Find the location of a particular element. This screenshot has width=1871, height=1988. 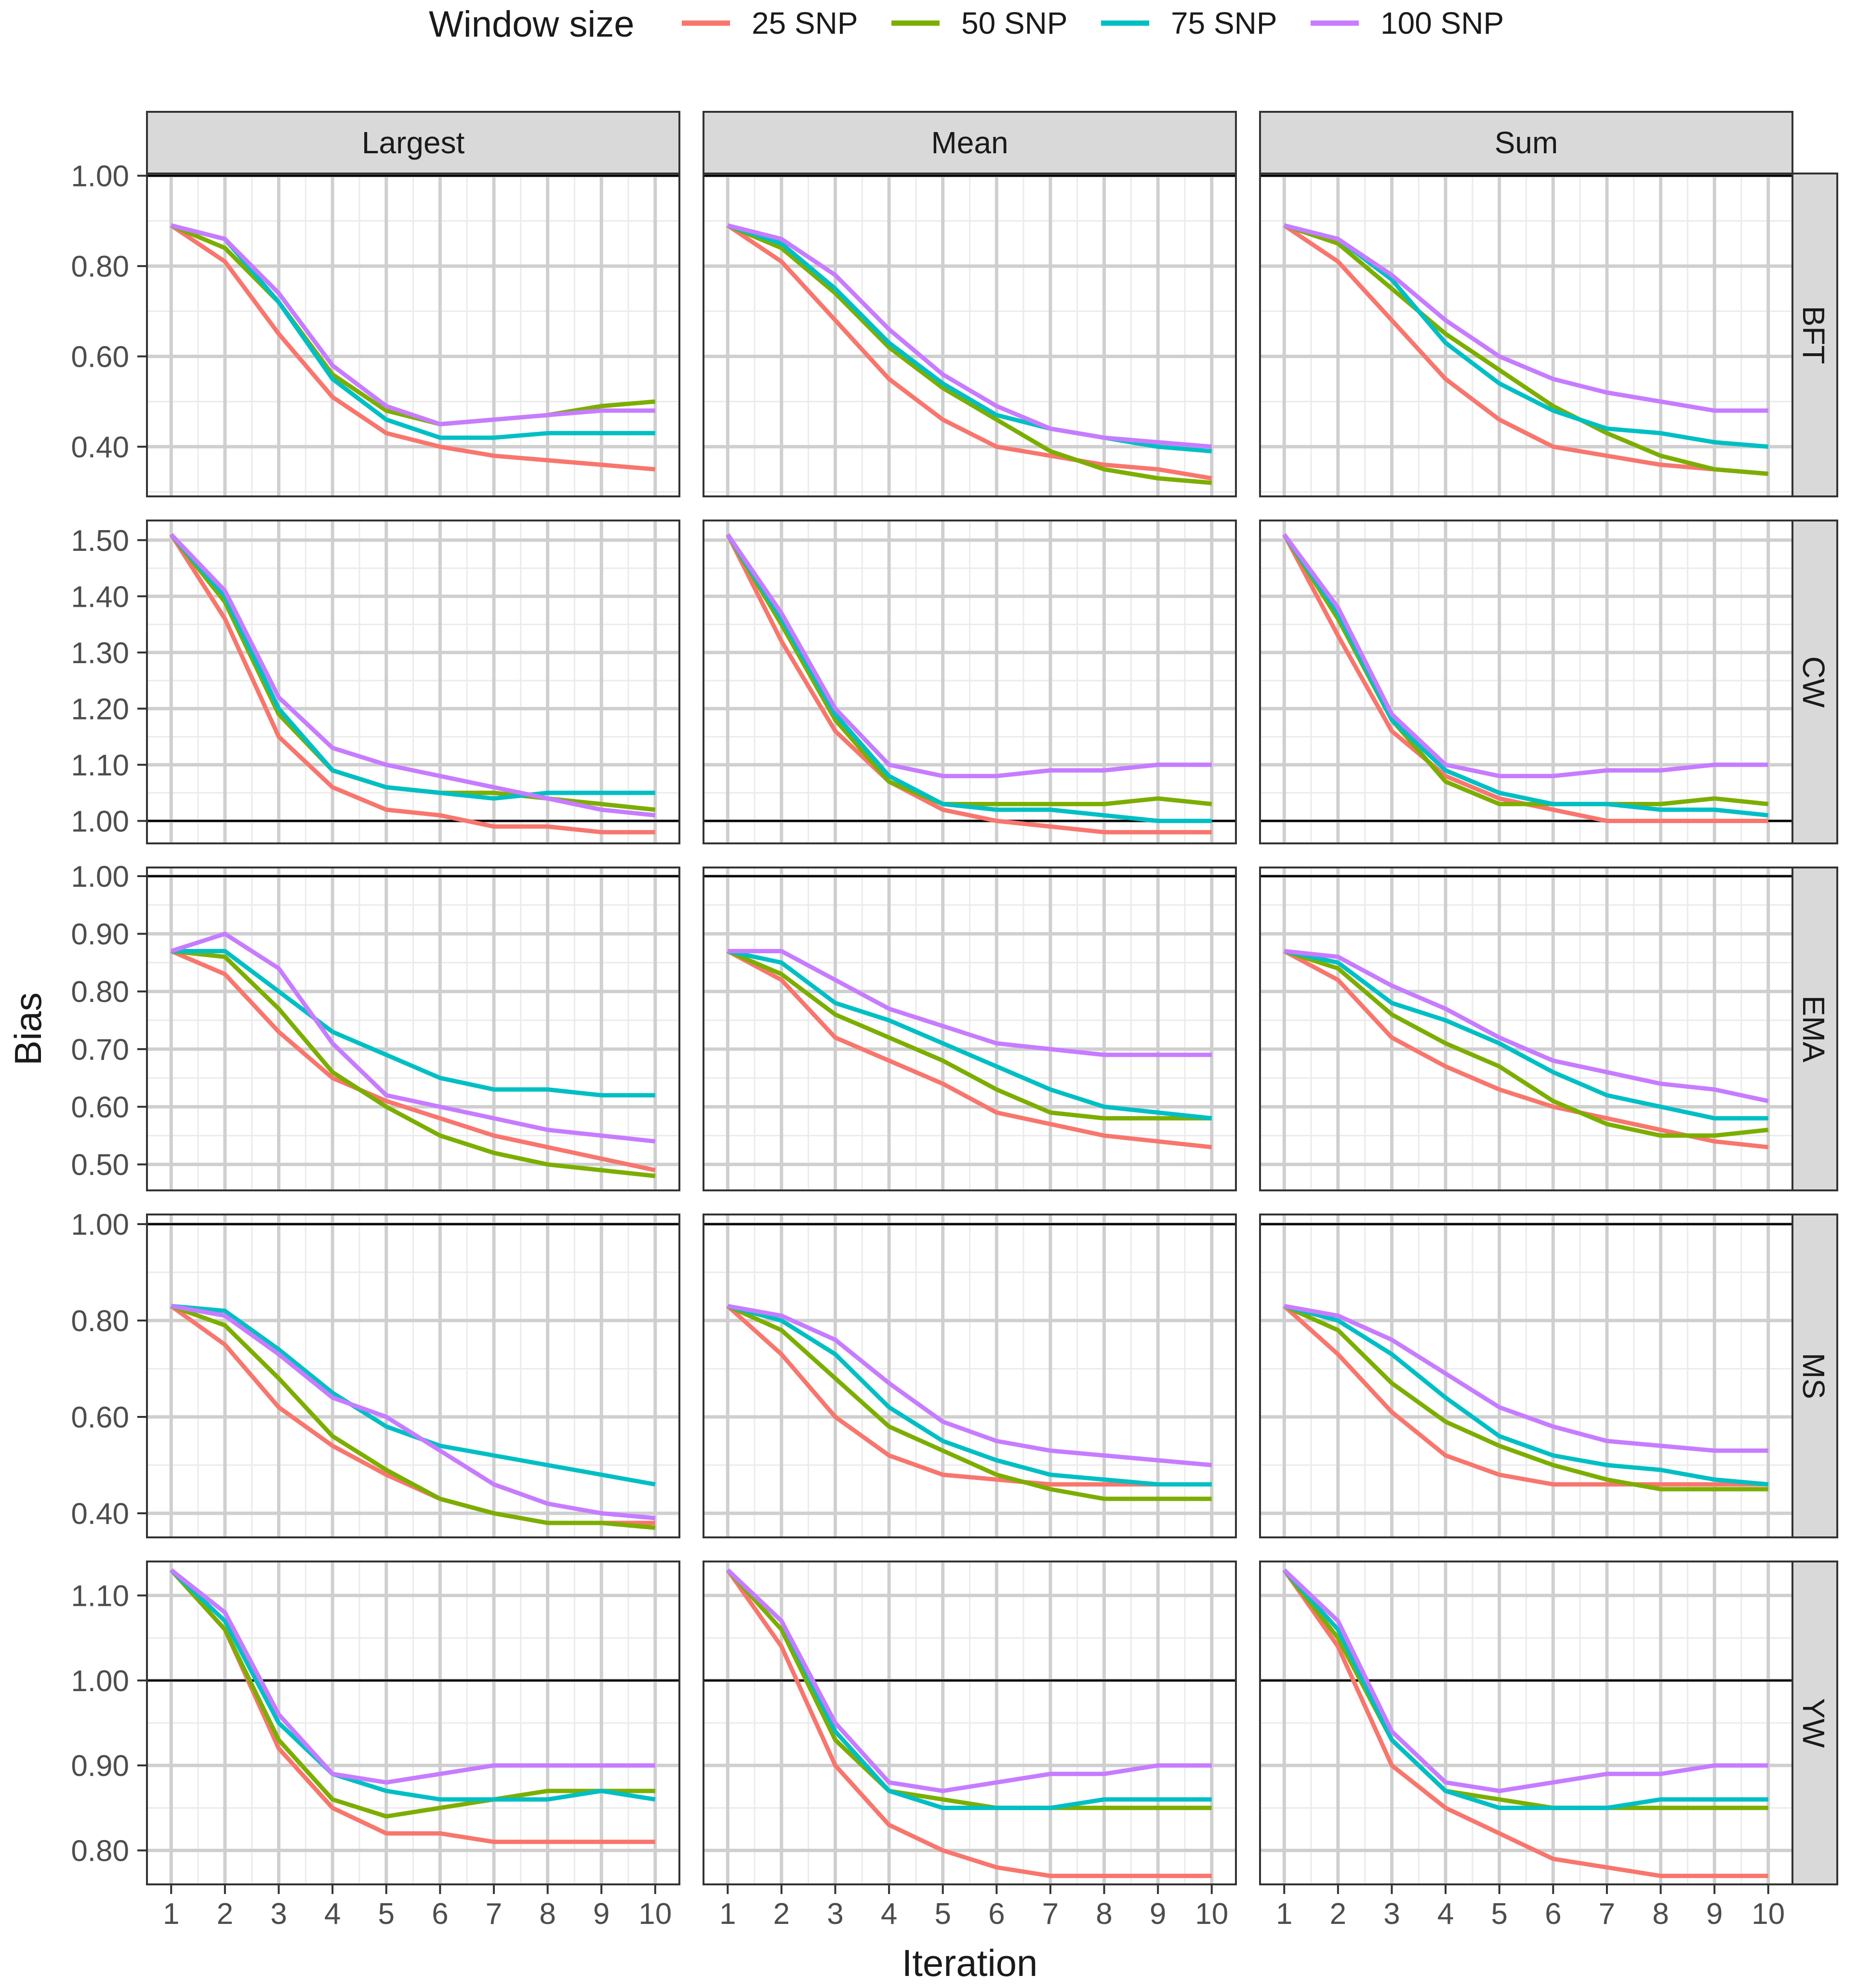

strip-label-ms: MS is located at coordinates (1813, 1376).